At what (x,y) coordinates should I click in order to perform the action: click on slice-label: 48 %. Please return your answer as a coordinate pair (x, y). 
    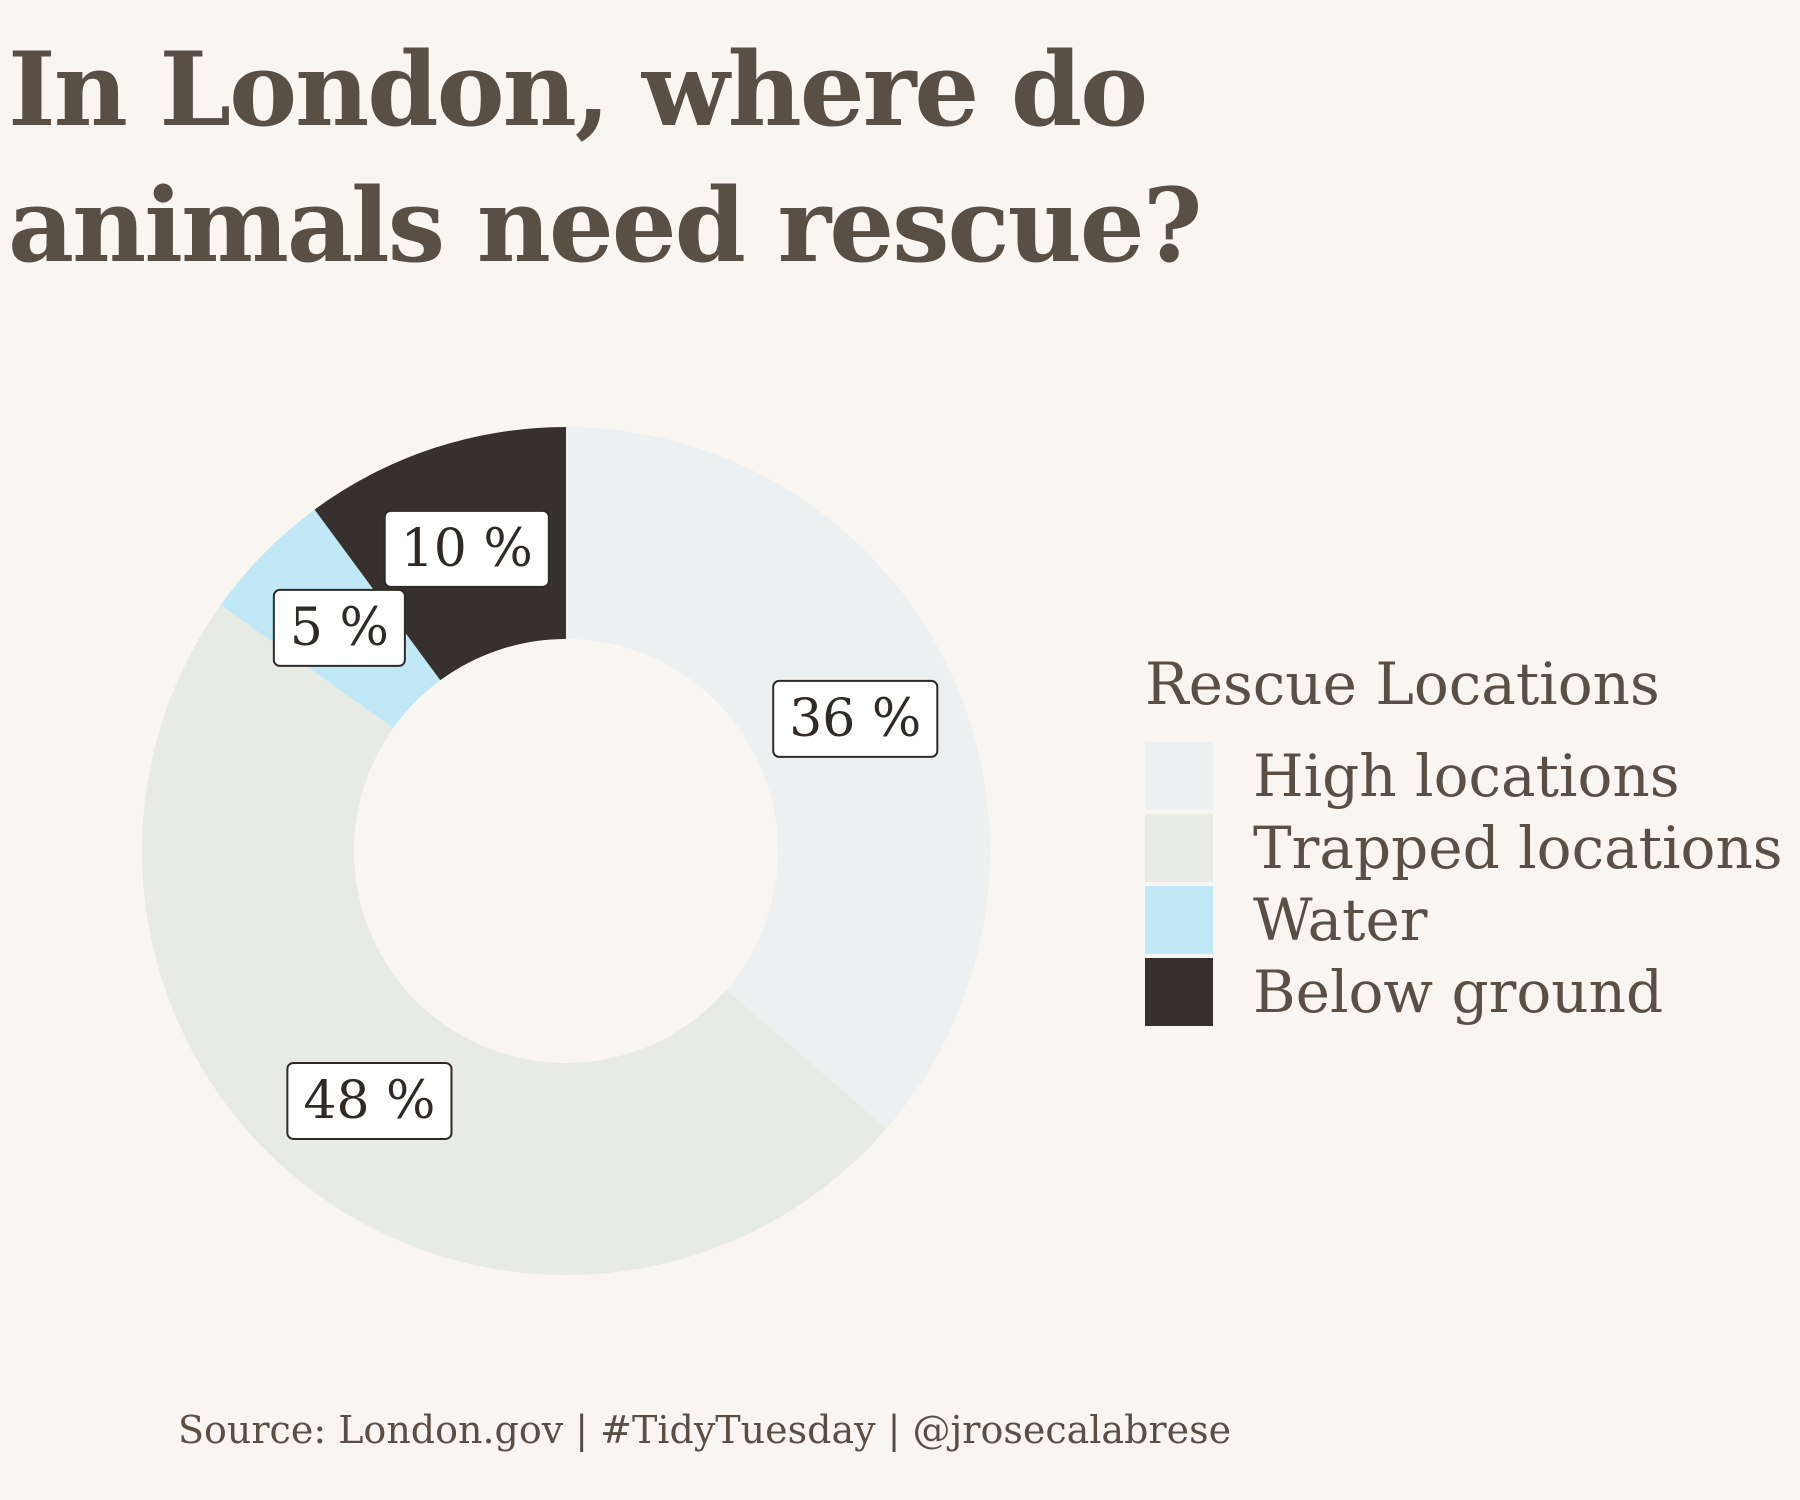
    Looking at the image, I should click on (369, 1100).